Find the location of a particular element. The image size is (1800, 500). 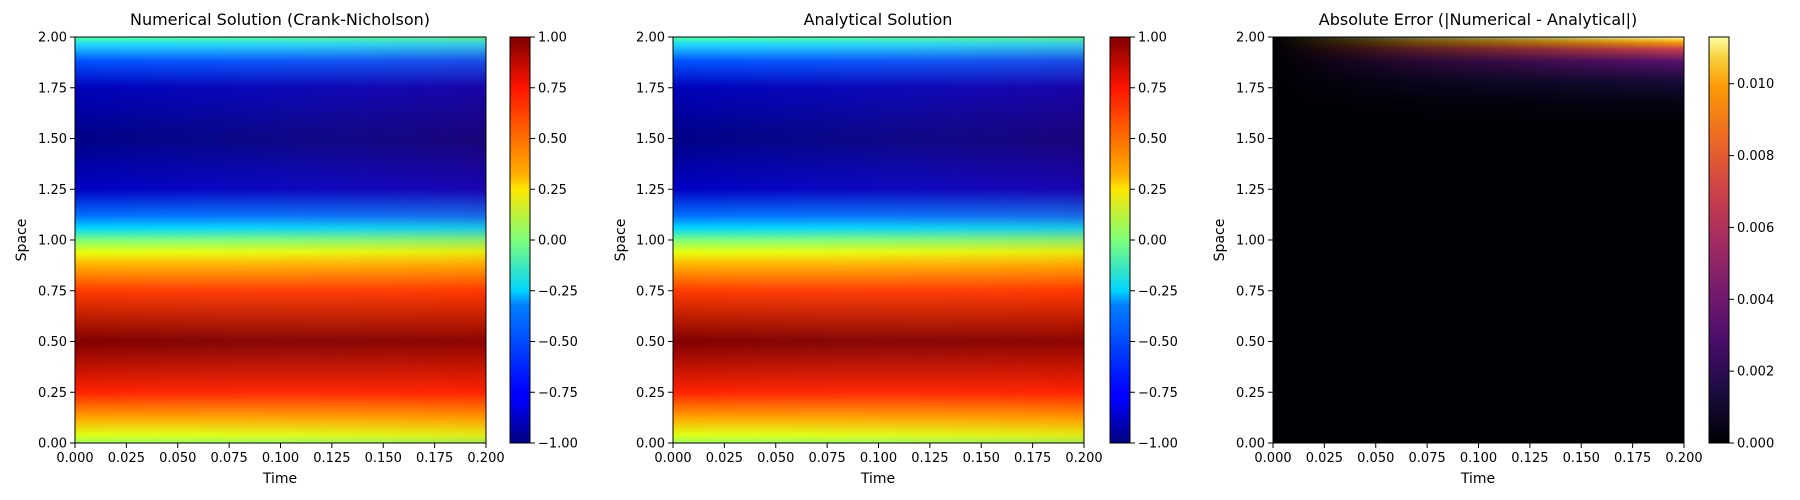

colorbar-tick-label: 0.002 is located at coordinates (1755, 372).